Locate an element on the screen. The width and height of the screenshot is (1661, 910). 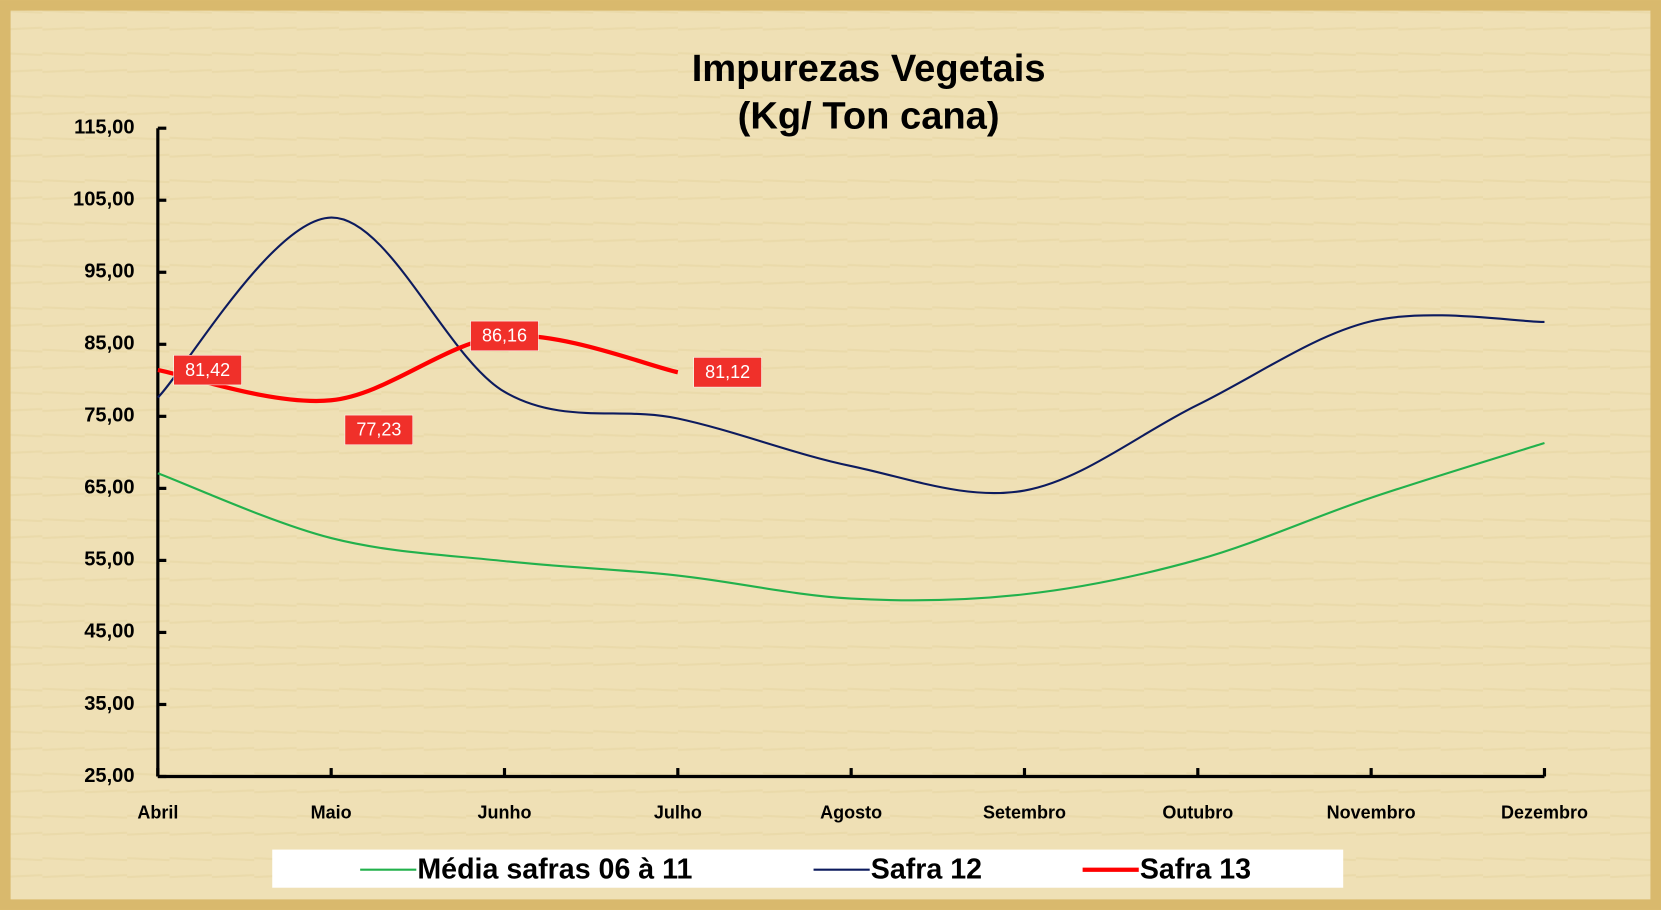
legend-box is located at coordinates (808, 868).